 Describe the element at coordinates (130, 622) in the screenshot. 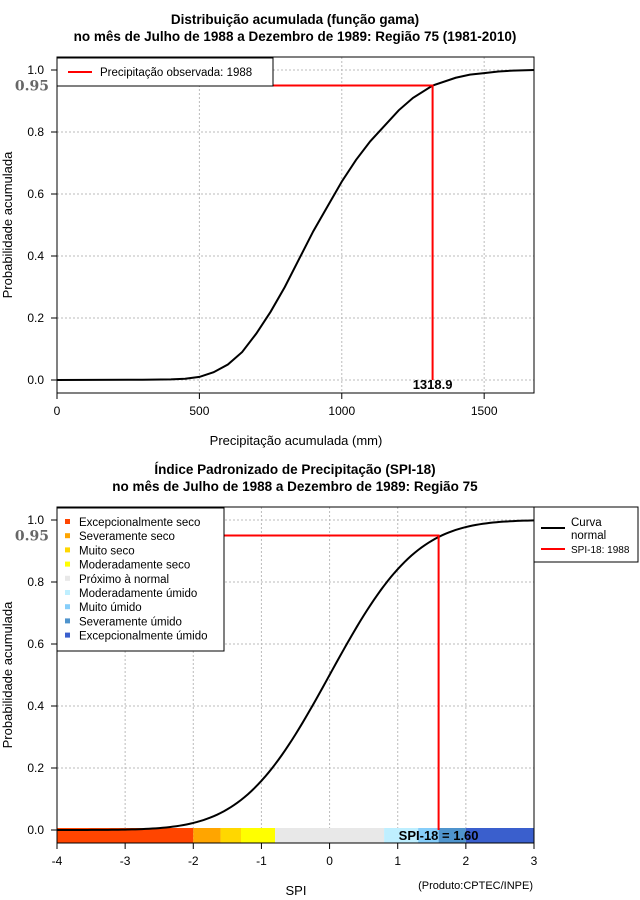

I see `category-label: Severamente úmido` at that location.